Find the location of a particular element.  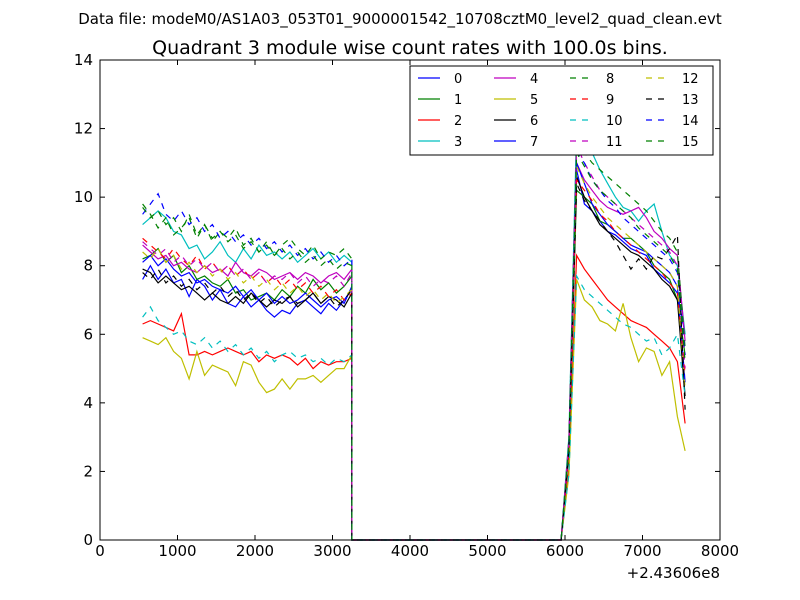

y-tick-label: 14 is located at coordinates (83, 60).